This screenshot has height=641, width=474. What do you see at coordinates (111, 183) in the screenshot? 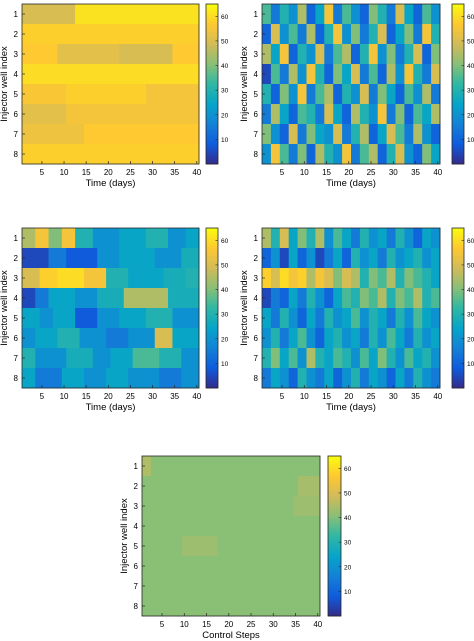
I see `x-axis-label: Time (days)` at bounding box center [111, 183].